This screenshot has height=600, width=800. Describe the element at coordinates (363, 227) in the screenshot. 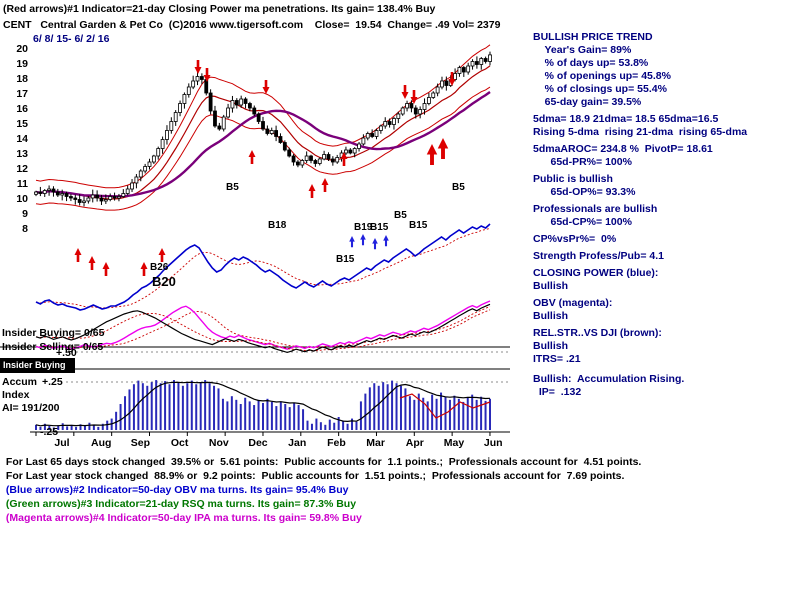

I see `svg-text: B19` at that location.